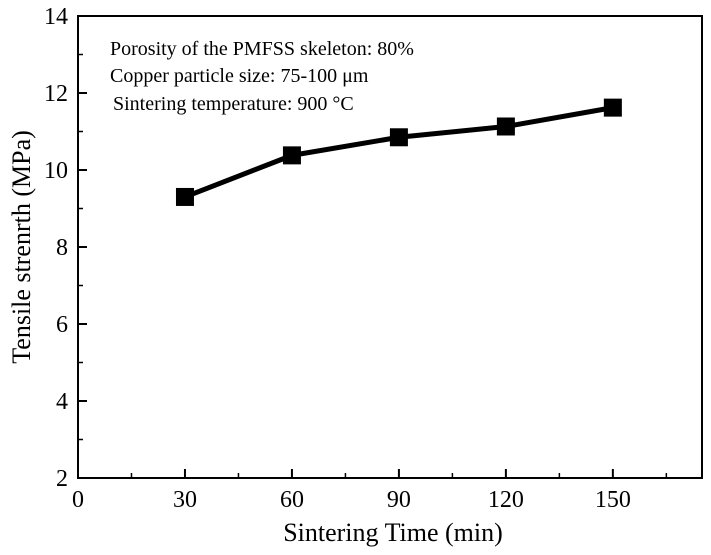  Describe the element at coordinates (370, 491) in the screenshot. I see `x-axis-ticks: 0 30 60 90 120 150` at that location.